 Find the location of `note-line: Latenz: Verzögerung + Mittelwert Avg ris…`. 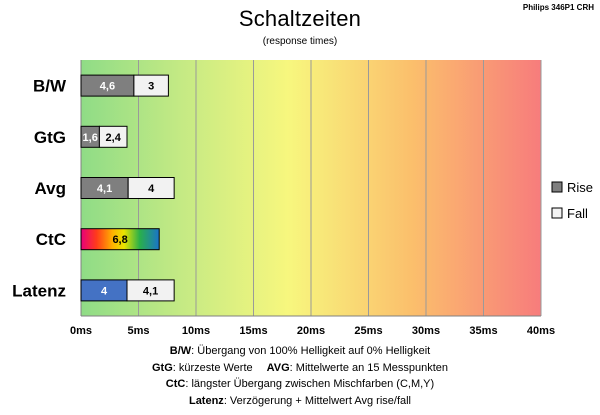

note-line: Latenz: Verzögerung + Mittelwert Avg ris… is located at coordinates (300, 401).